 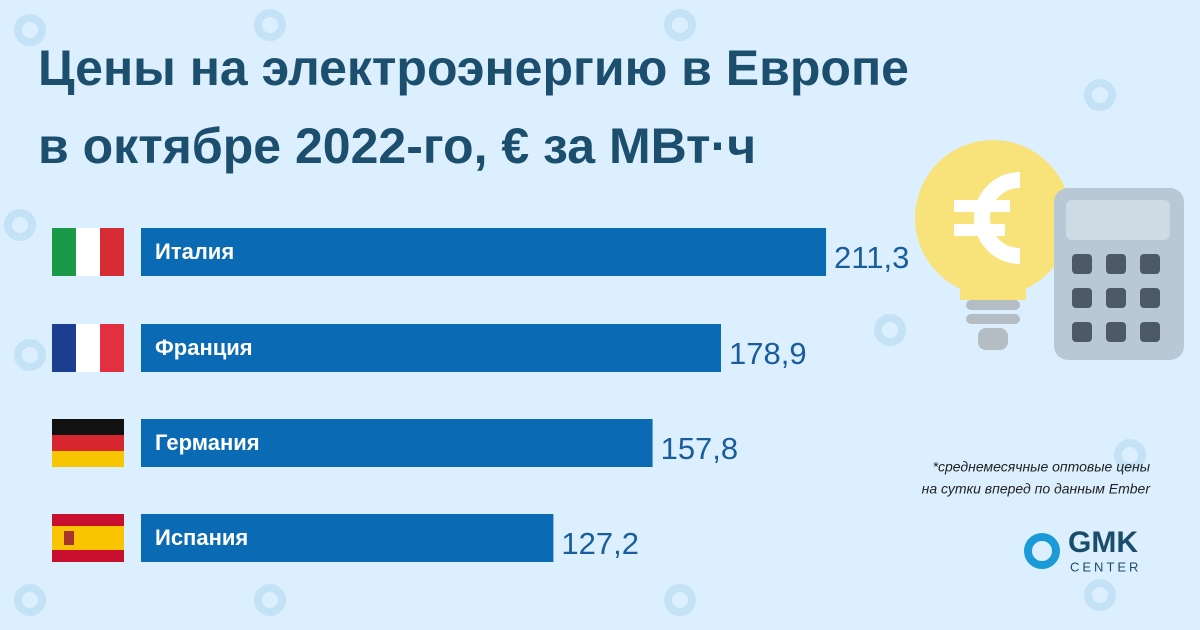 I want to click on flag-france, so click(x=88, y=348).